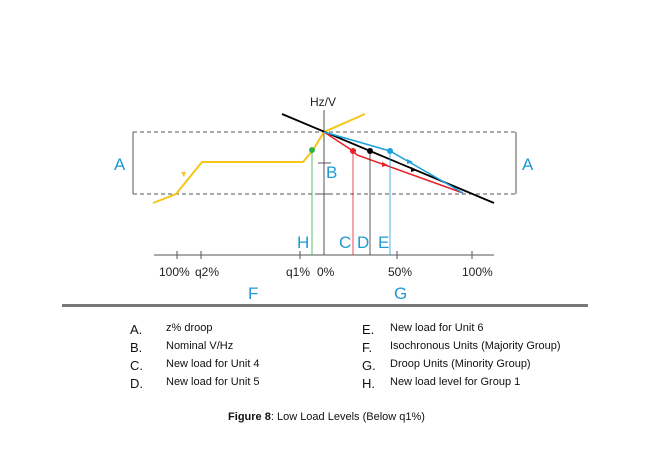 This screenshot has height=453, width=653. What do you see at coordinates (332, 172) in the screenshot?
I see `marker-b: B` at bounding box center [332, 172].